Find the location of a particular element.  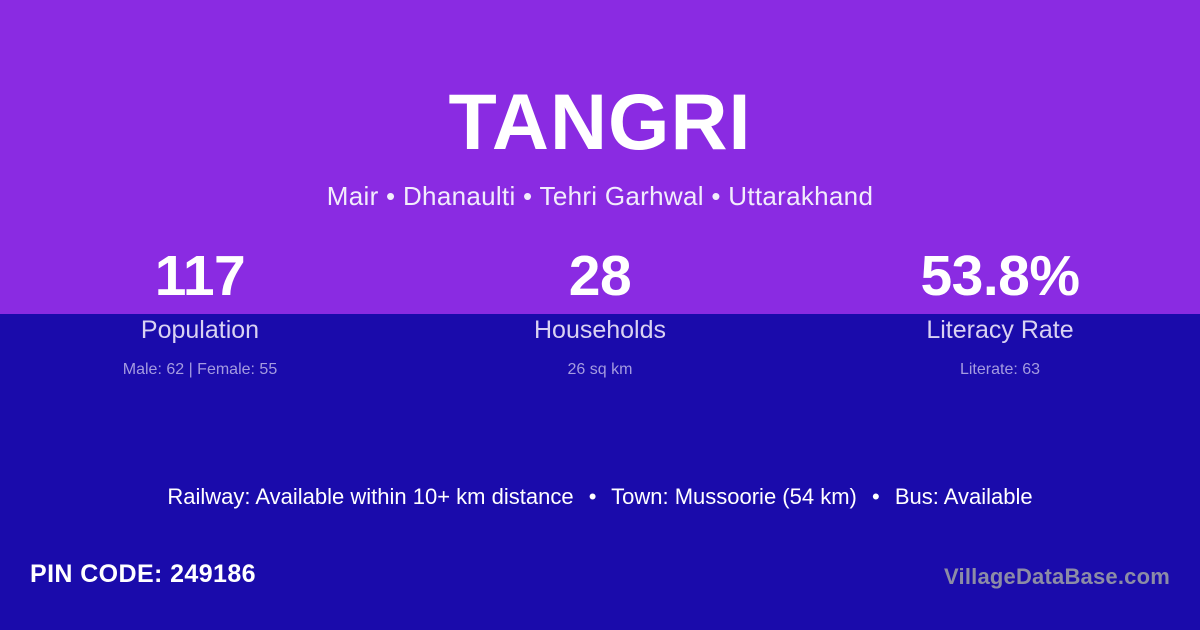

stat-literacy-value: 53.8% is located at coordinates (1000, 276).